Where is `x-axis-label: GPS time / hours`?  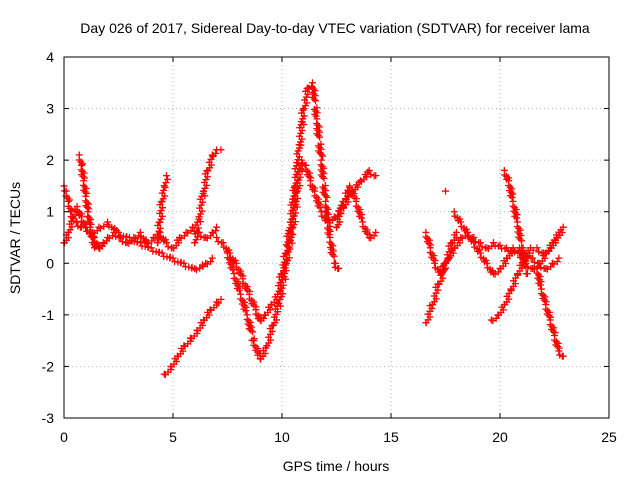
x-axis-label: GPS time / hours is located at coordinates (336, 466).